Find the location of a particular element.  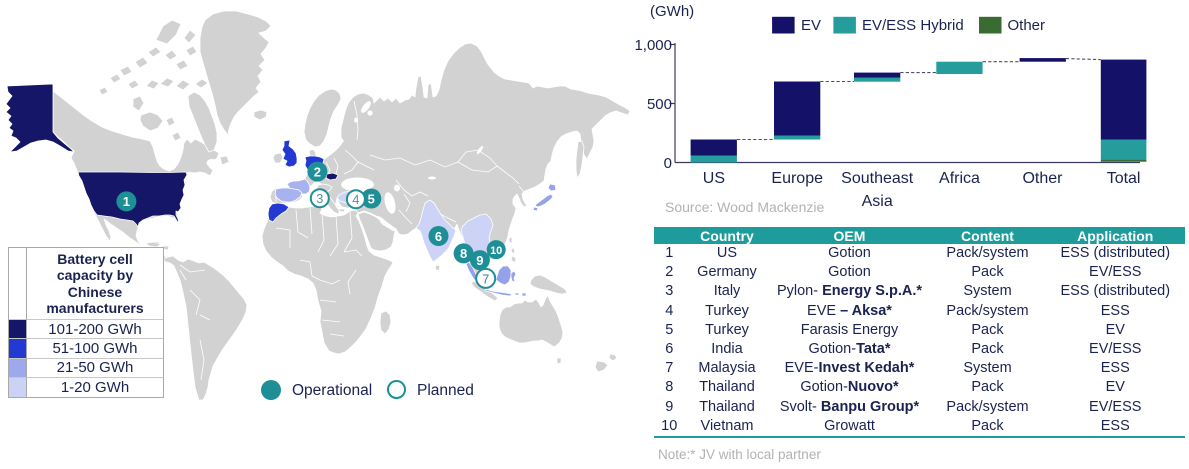

svg-text: Asia is located at coordinates (877, 201).